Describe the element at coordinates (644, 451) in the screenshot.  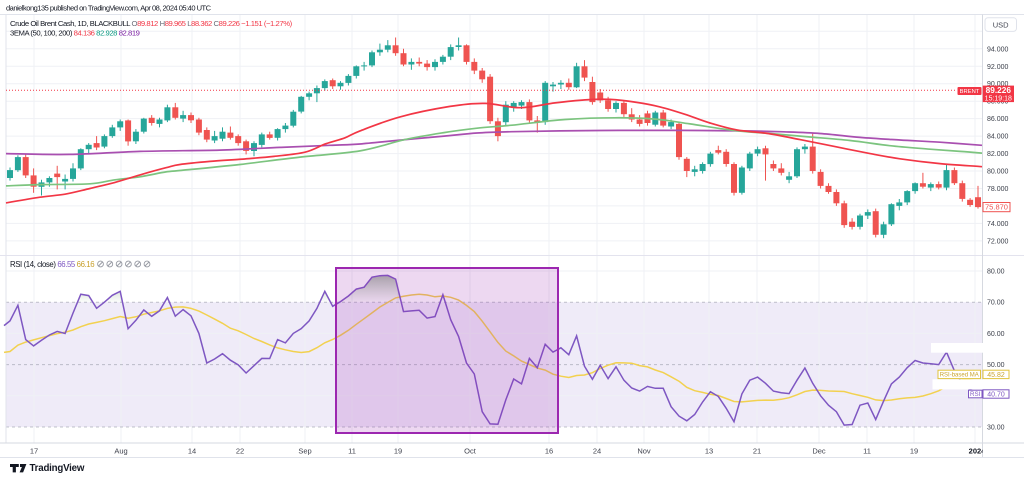
I see `svg-text: Nov` at that location.